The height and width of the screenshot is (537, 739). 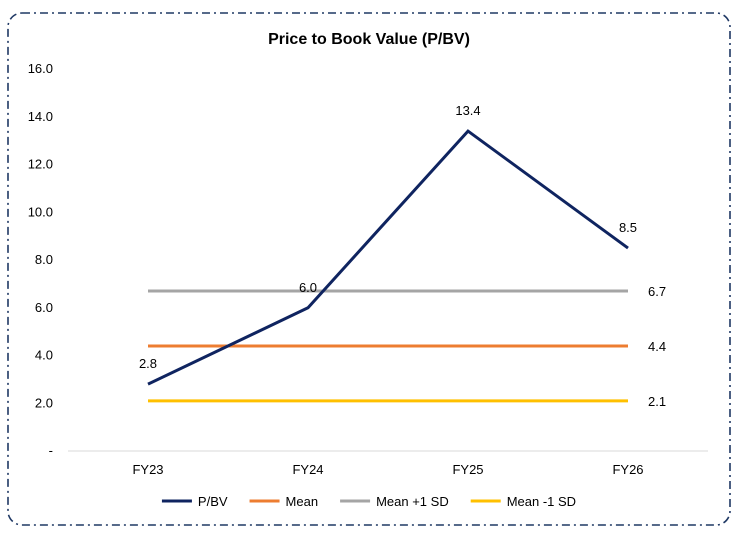 I want to click on legend-label: Mean +1 SD, so click(x=412, y=501).